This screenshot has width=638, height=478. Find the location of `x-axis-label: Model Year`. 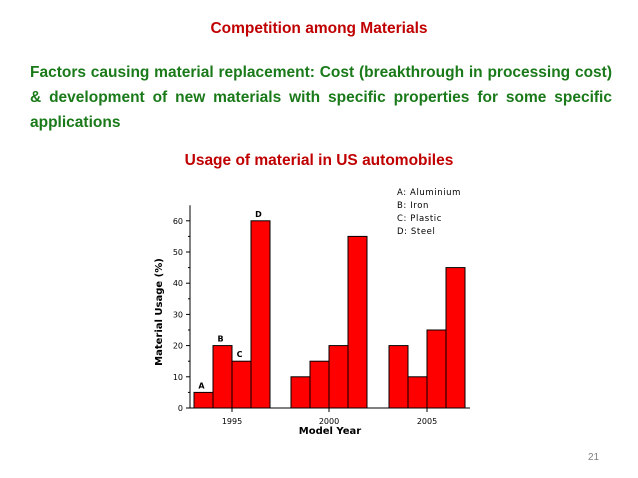

x-axis-label: Model Year is located at coordinates (330, 431).